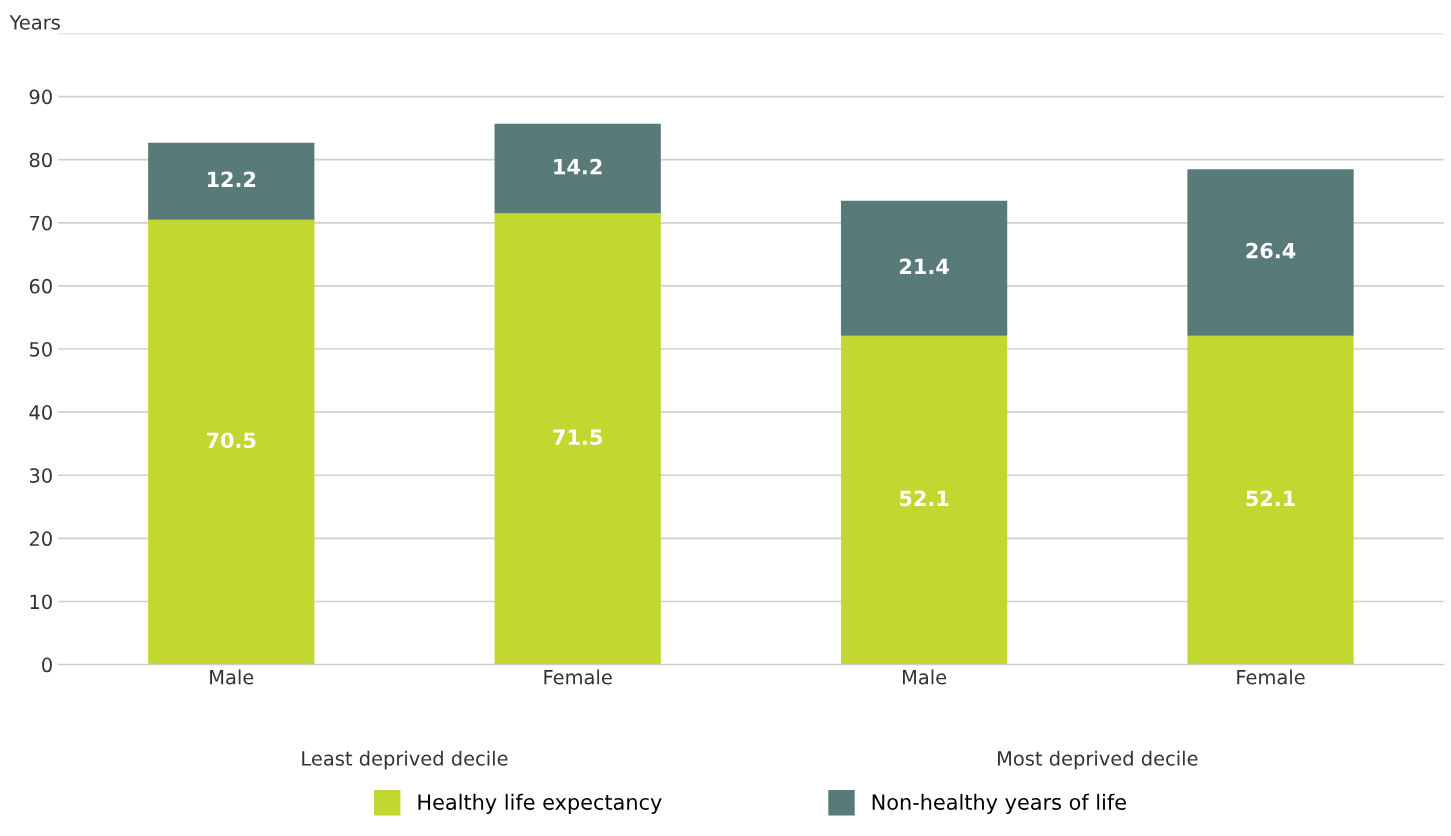  I want to click on y-tick-label: 70, so click(41, 223).